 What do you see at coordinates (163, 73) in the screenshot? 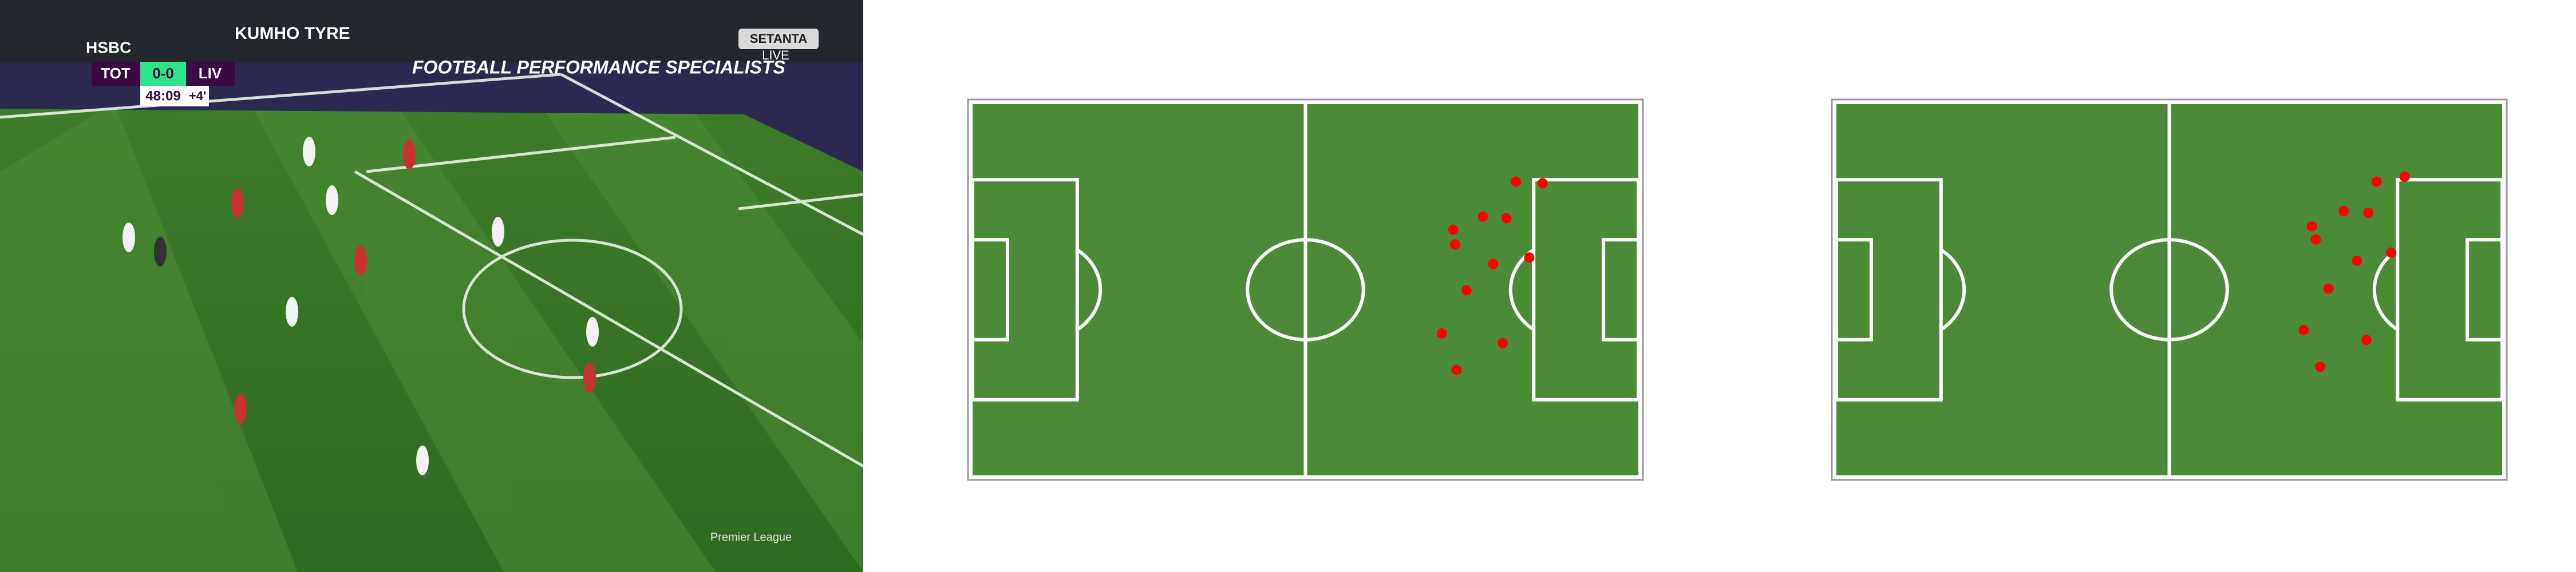
I see `score: 0-0` at bounding box center [163, 73].